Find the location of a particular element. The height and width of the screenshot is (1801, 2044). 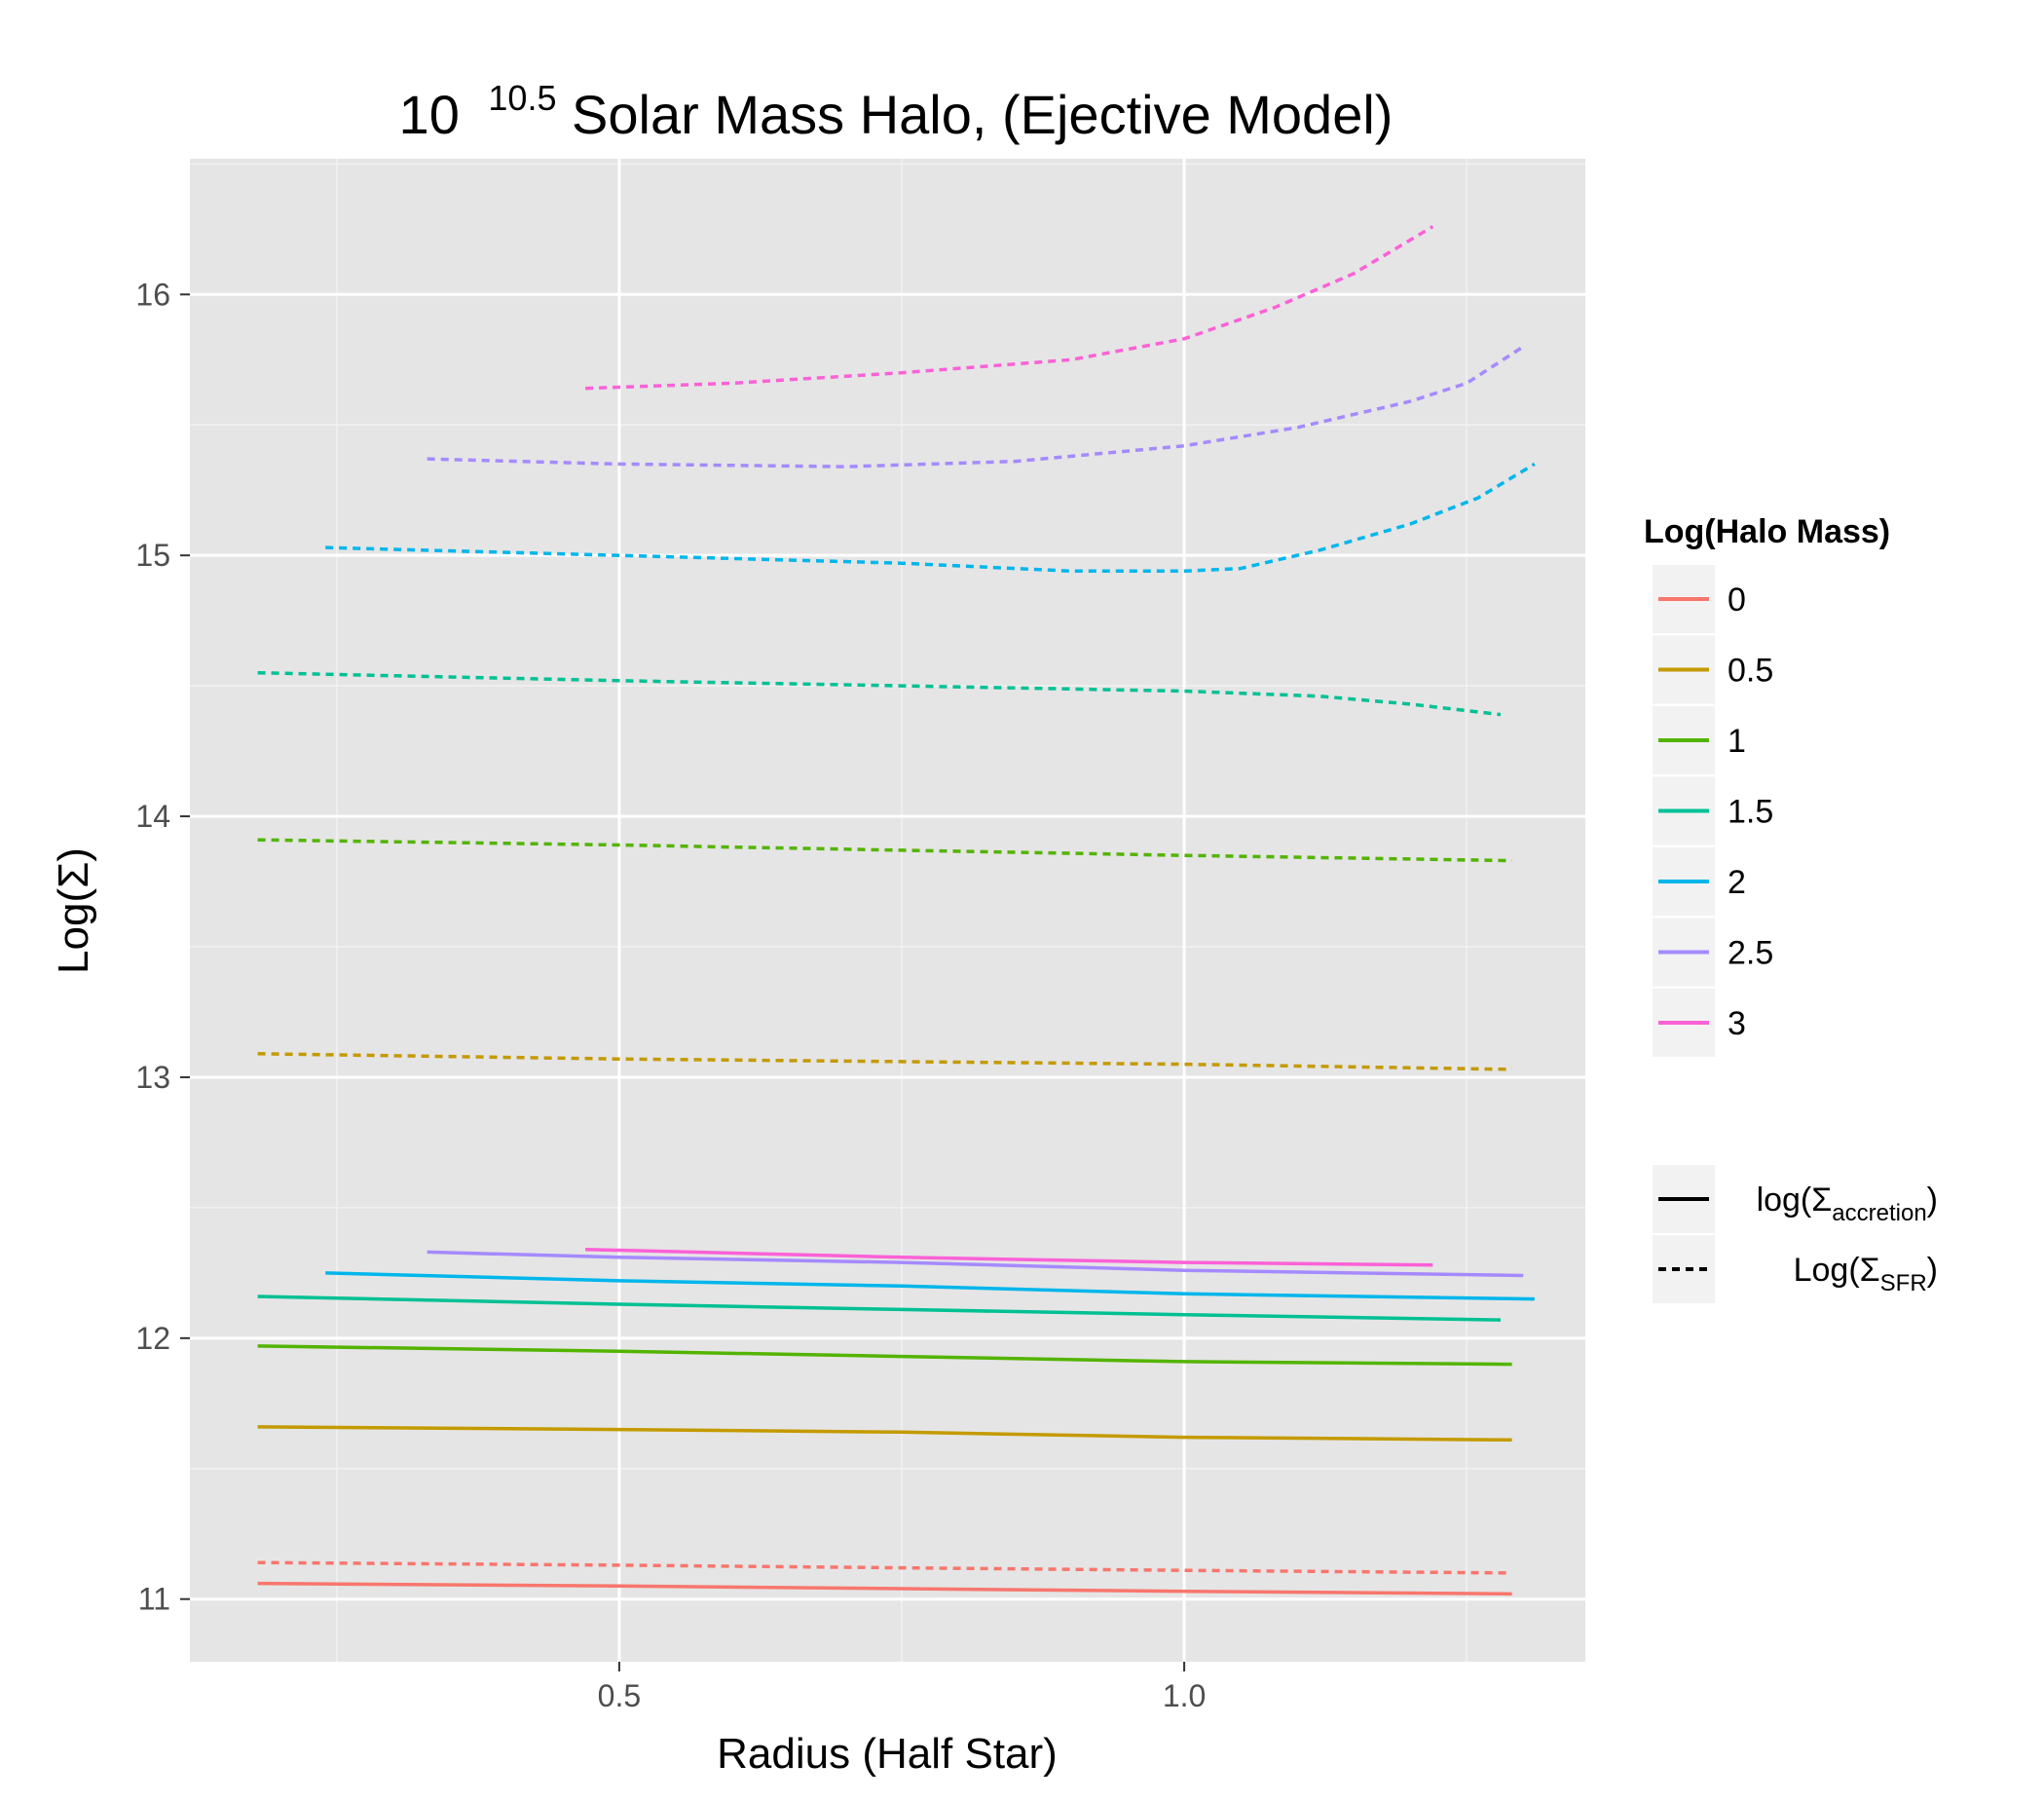

linetype-entry-label: log(Σaccretion) is located at coordinates (1847, 1204).